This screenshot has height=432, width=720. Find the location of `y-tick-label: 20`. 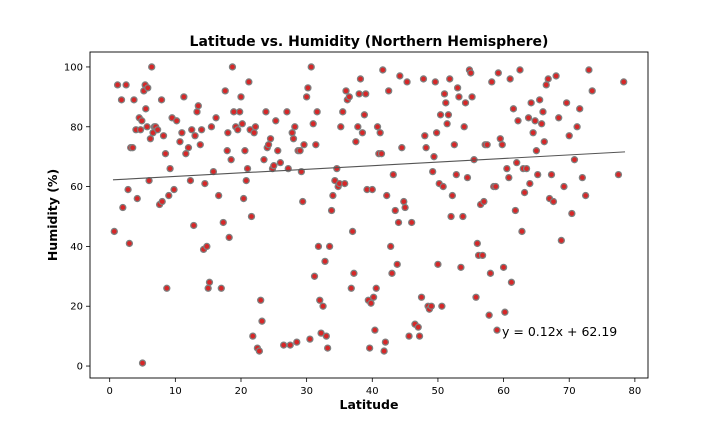

y-tick-label: 20 is located at coordinates (76, 307).